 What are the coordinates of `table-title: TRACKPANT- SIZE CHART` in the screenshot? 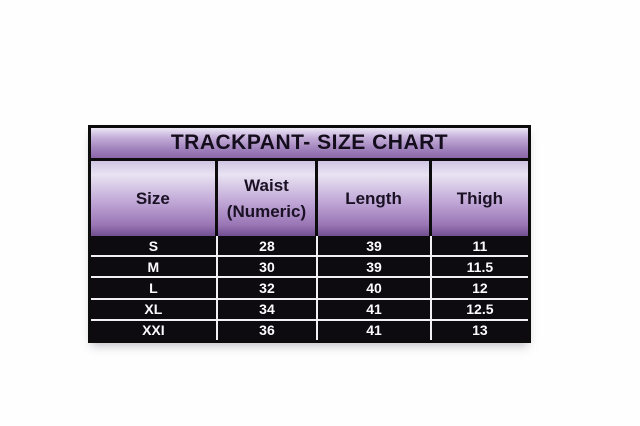 It's located at (309, 142).